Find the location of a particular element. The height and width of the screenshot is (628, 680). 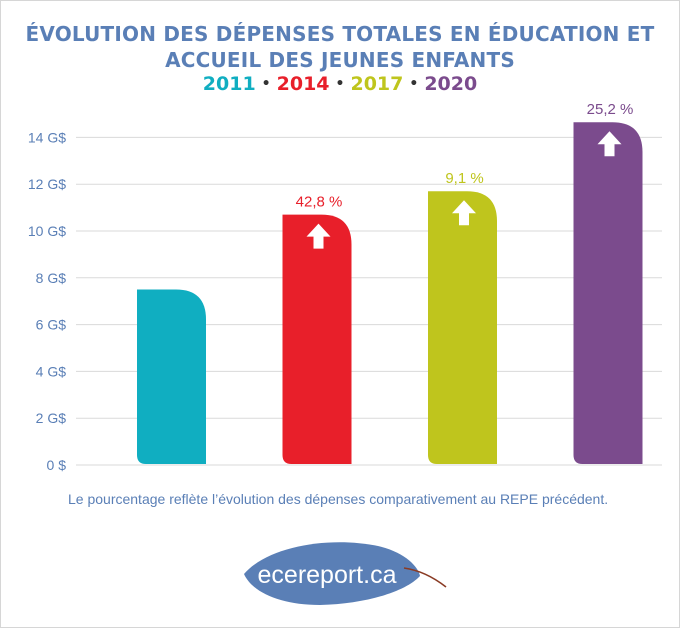

y-tick-label: 8 G$ is located at coordinates (51, 278).